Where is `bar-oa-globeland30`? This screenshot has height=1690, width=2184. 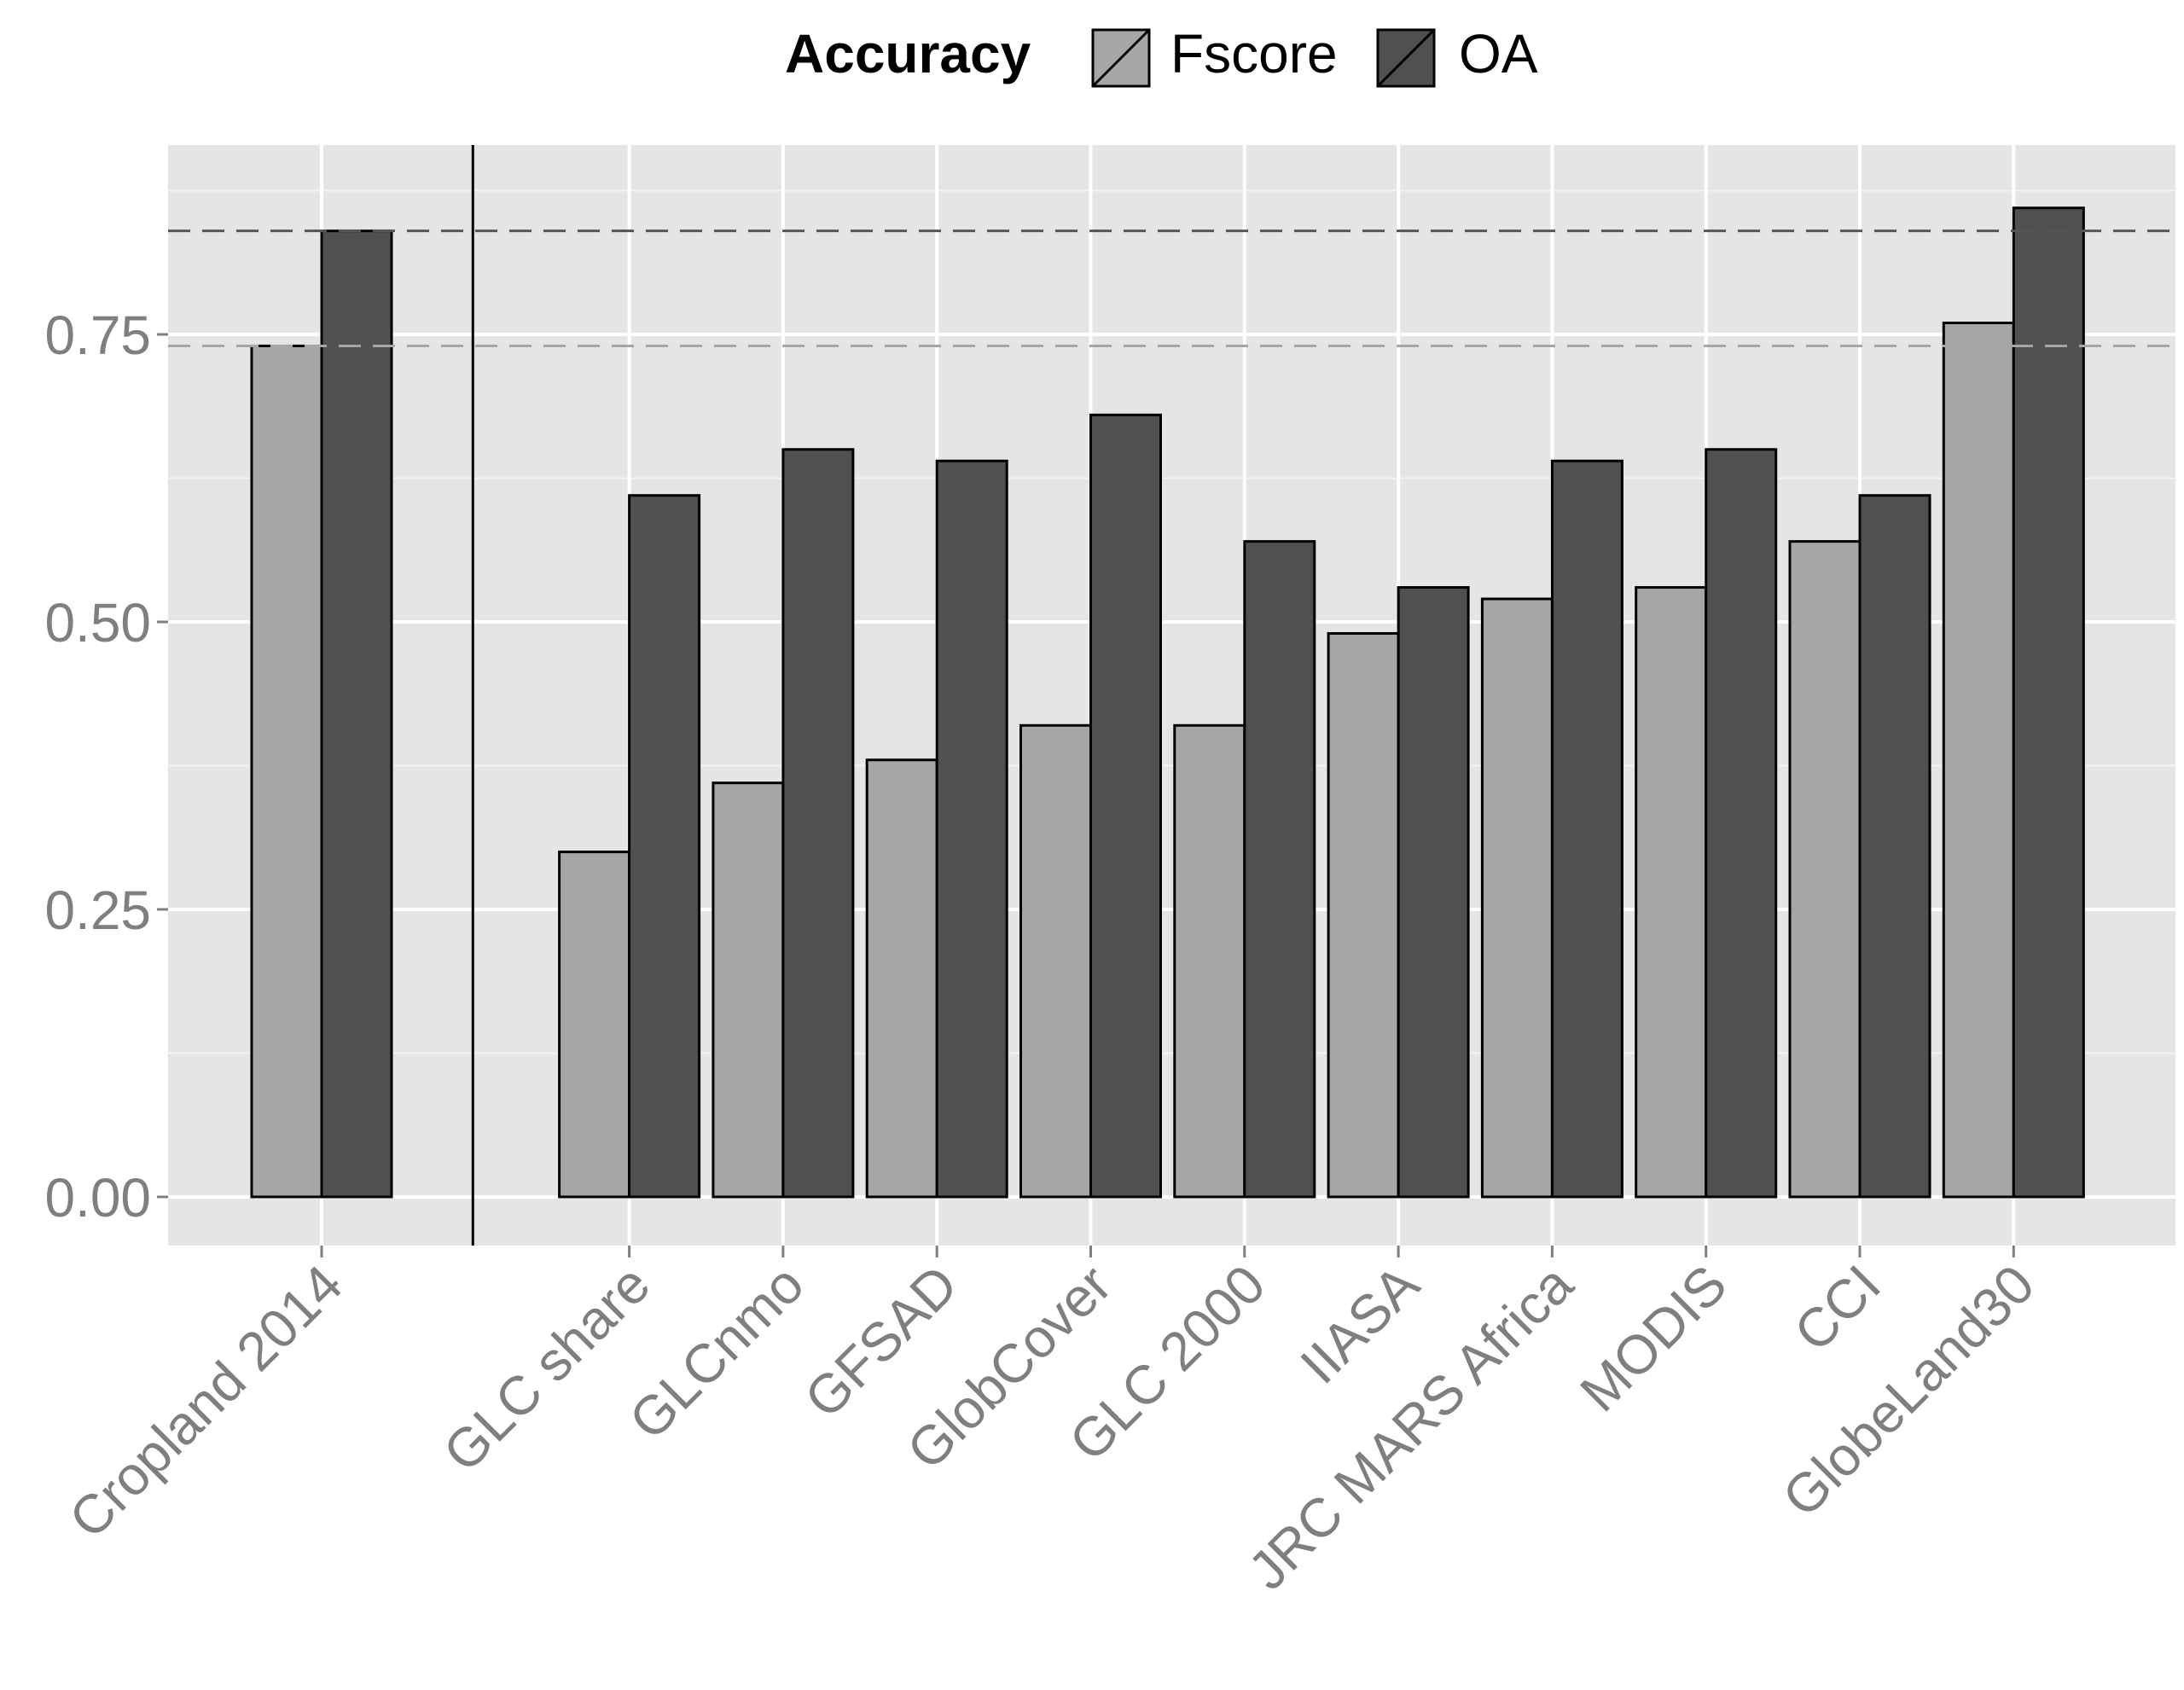 bar-oa-globeland30 is located at coordinates (2049, 702).